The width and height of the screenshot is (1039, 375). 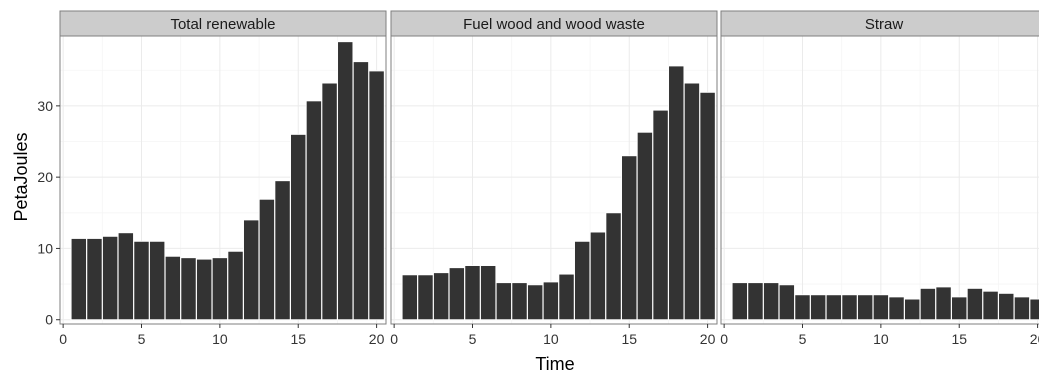 What do you see at coordinates (21, 176) in the screenshot?
I see `y-axis-title: PetaJoules` at bounding box center [21, 176].